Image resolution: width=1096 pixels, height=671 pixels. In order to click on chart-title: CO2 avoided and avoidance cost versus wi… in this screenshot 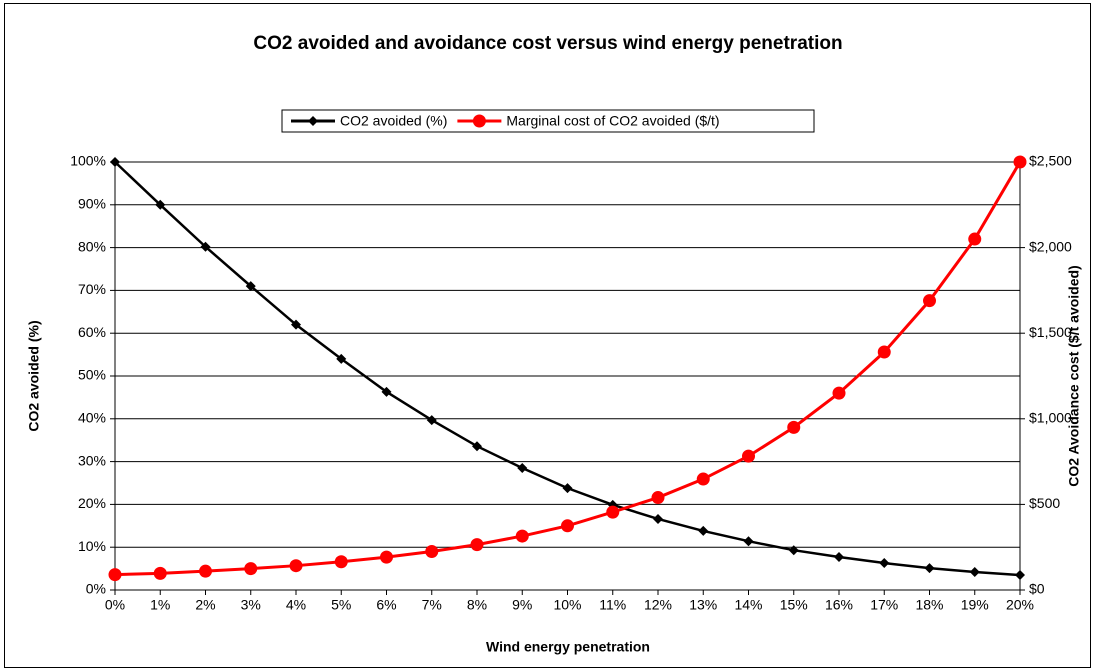, I will do `click(547, 43)`.